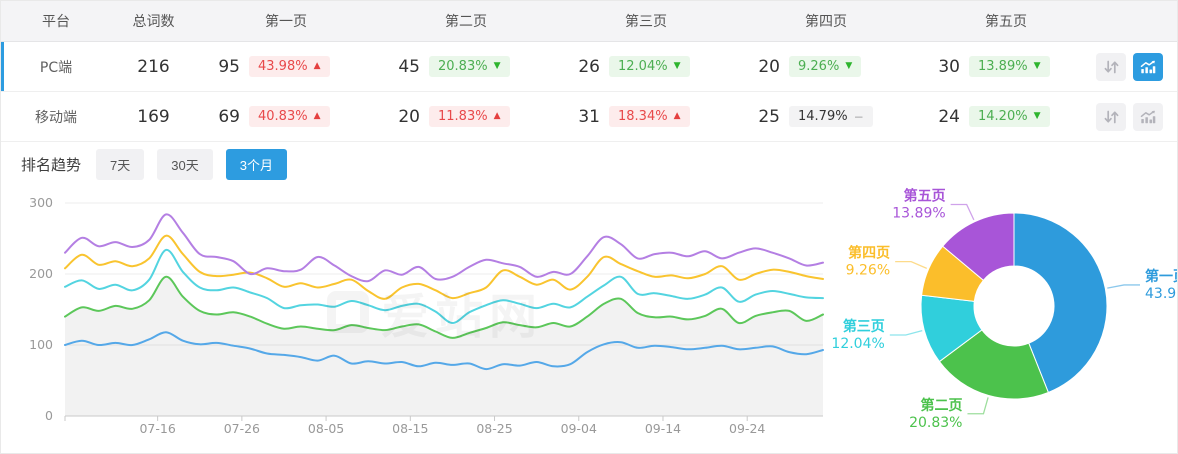 The width and height of the screenshot is (1178, 454). Describe the element at coordinates (56, 67) in the screenshot. I see `platform-label: PC端` at that location.